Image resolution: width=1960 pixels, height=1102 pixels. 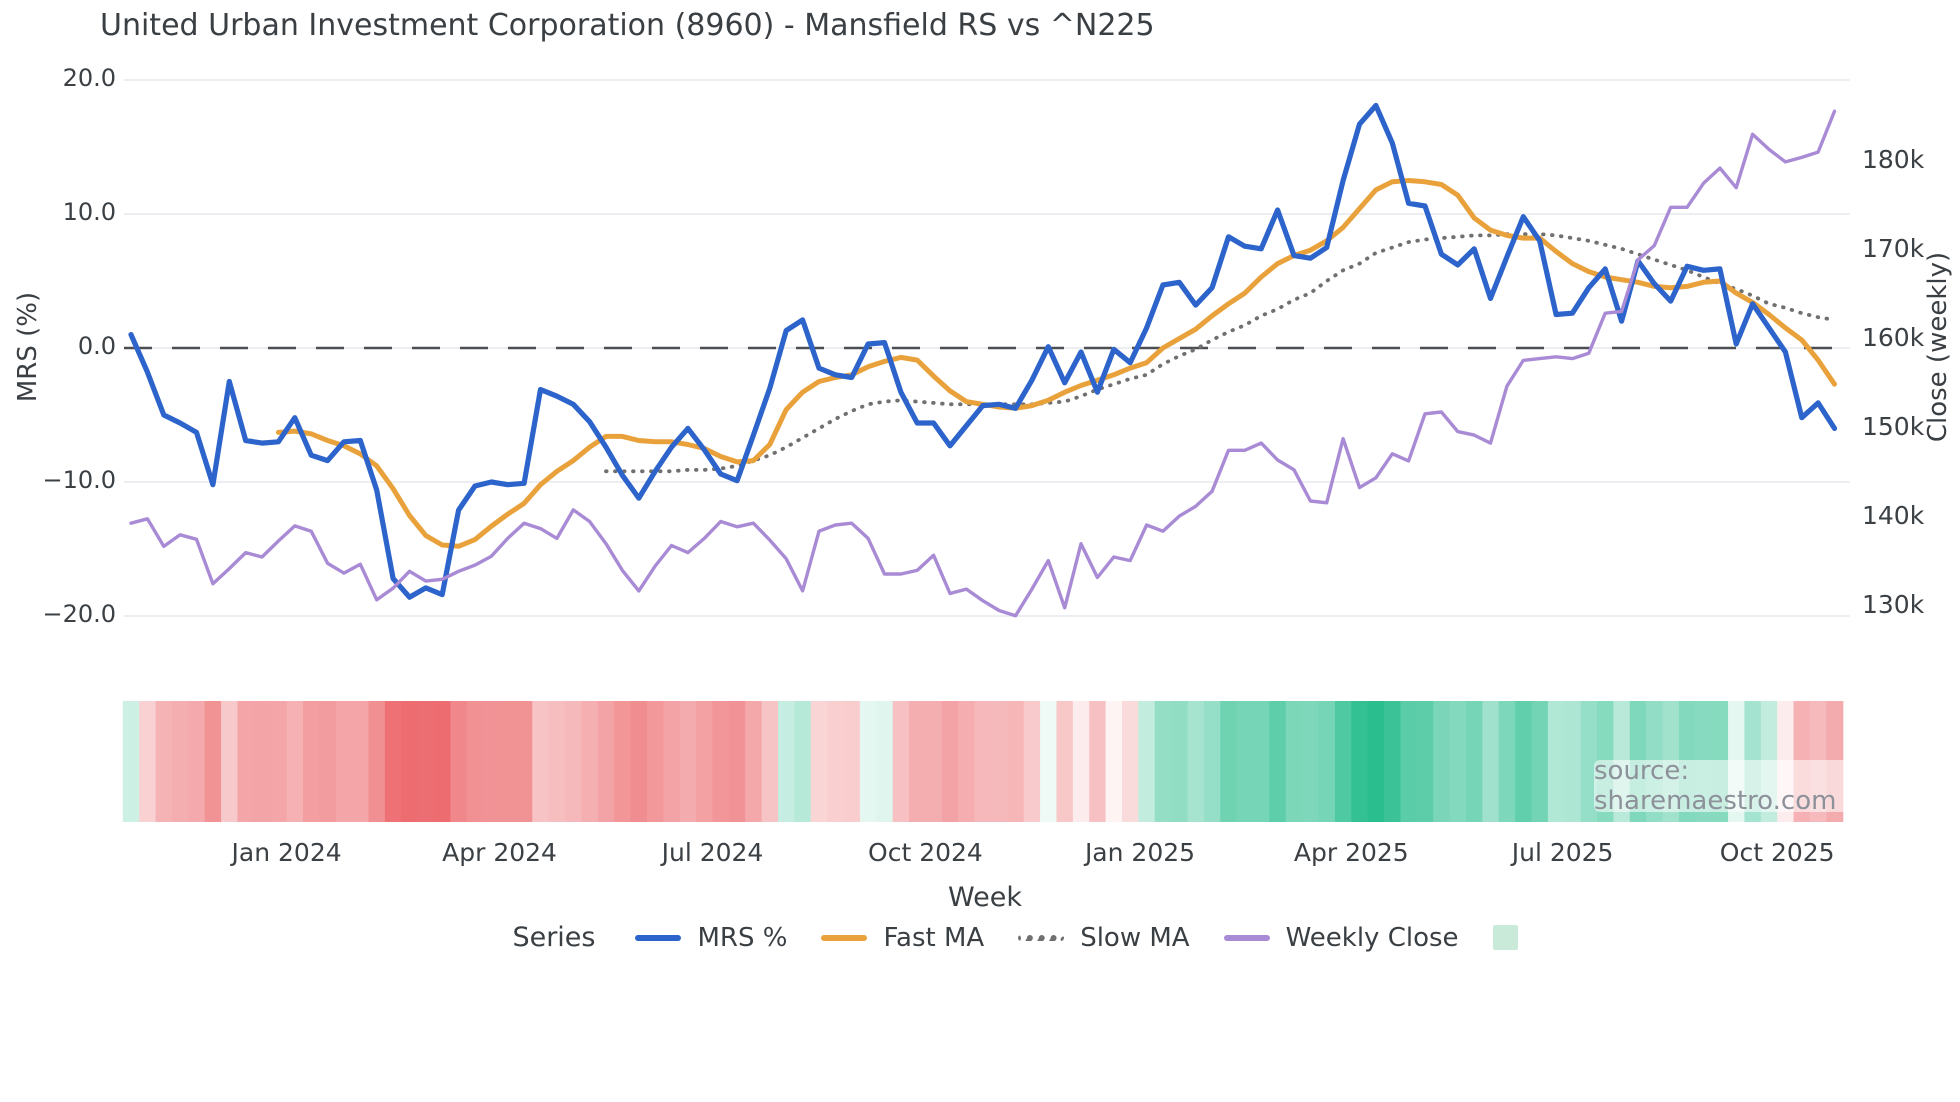 I want to click on y-right-tick-0: 180k, so click(x=1893, y=159).